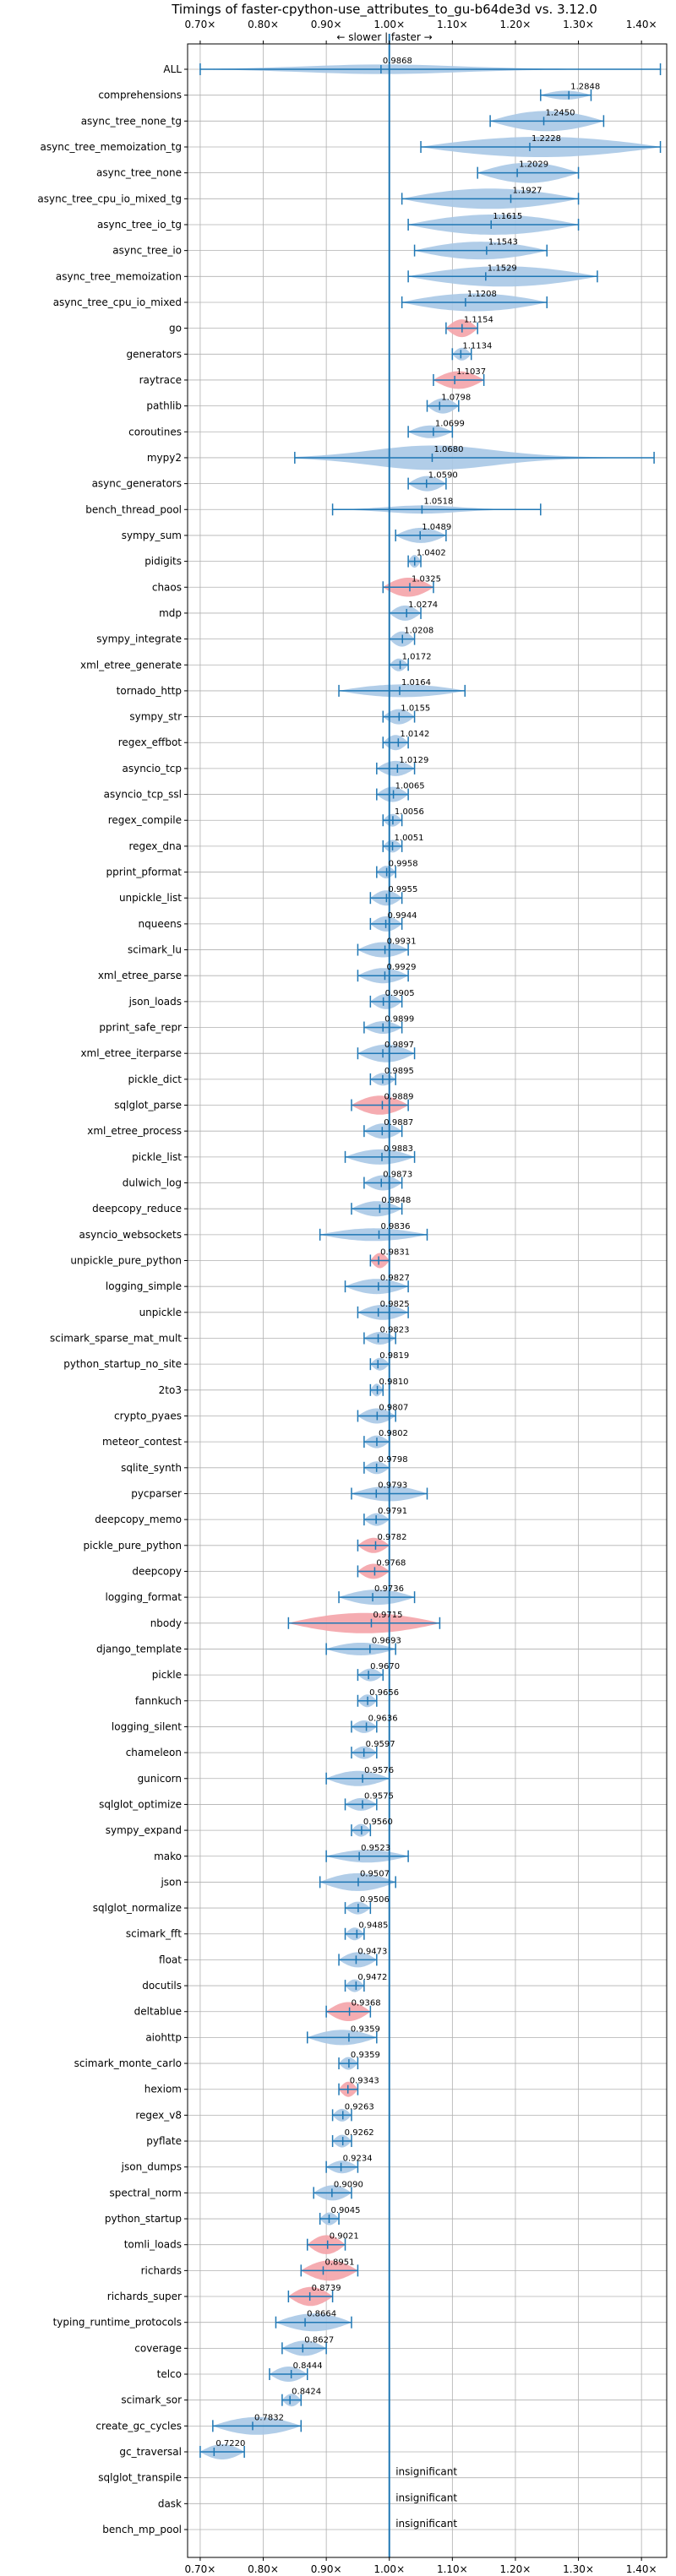 This screenshot has width=676, height=2576. Describe the element at coordinates (339, 2262) in the screenshot. I see `value-label: 0.8951` at that location.